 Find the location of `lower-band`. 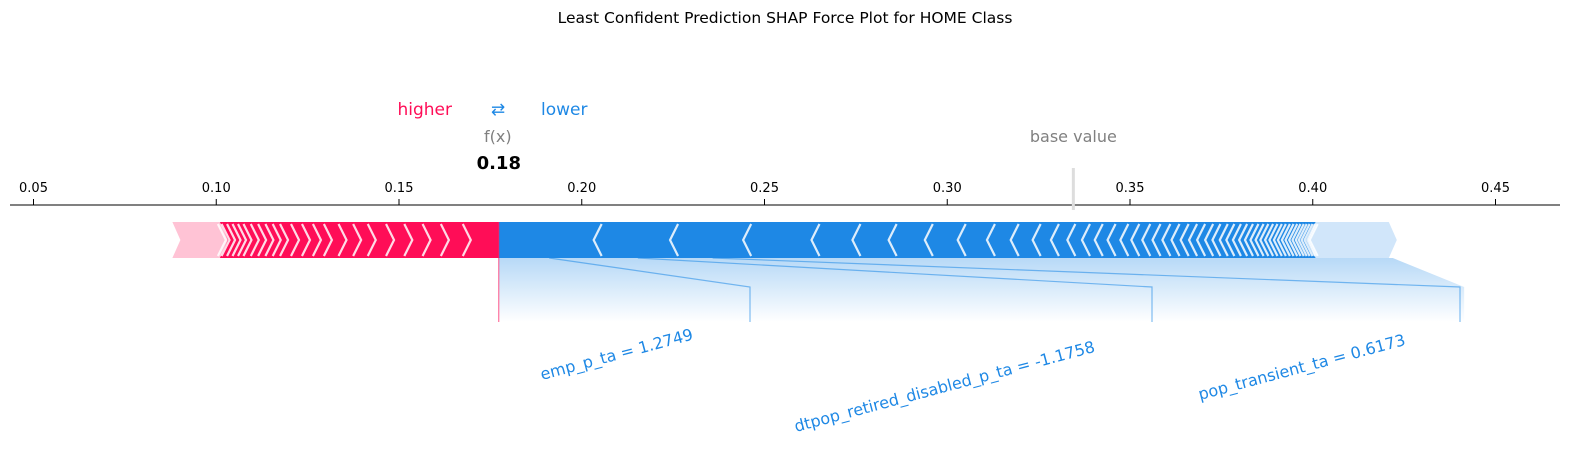

lower-band is located at coordinates (947, 240).